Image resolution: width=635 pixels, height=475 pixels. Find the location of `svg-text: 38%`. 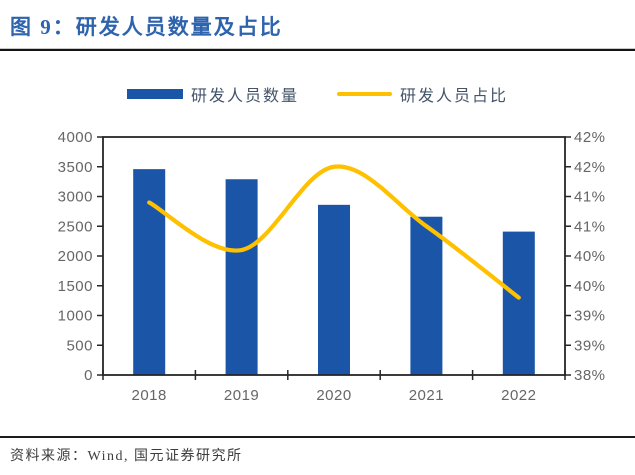

svg-text: 38% is located at coordinates (590, 375).